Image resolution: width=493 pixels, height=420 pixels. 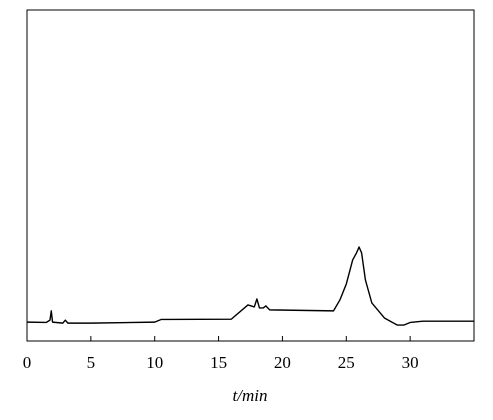 What do you see at coordinates (27, 362) in the screenshot?
I see `x-tick-label: 0` at bounding box center [27, 362].